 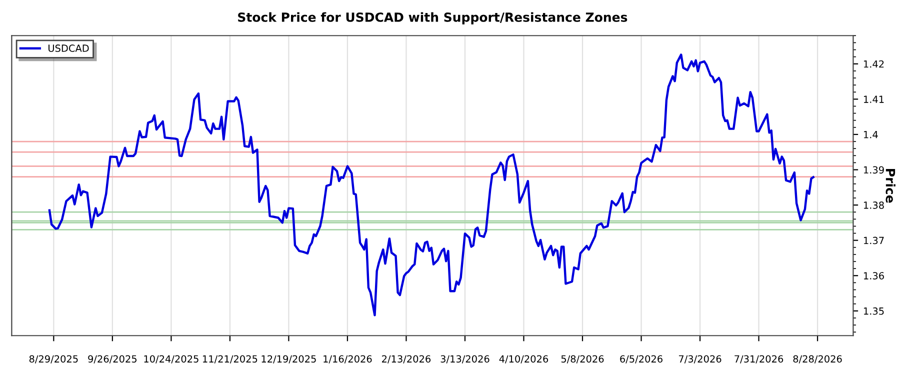 What do you see at coordinates (871, 134) in the screenshot?
I see `y-tick-label: 1.4` at bounding box center [871, 134].